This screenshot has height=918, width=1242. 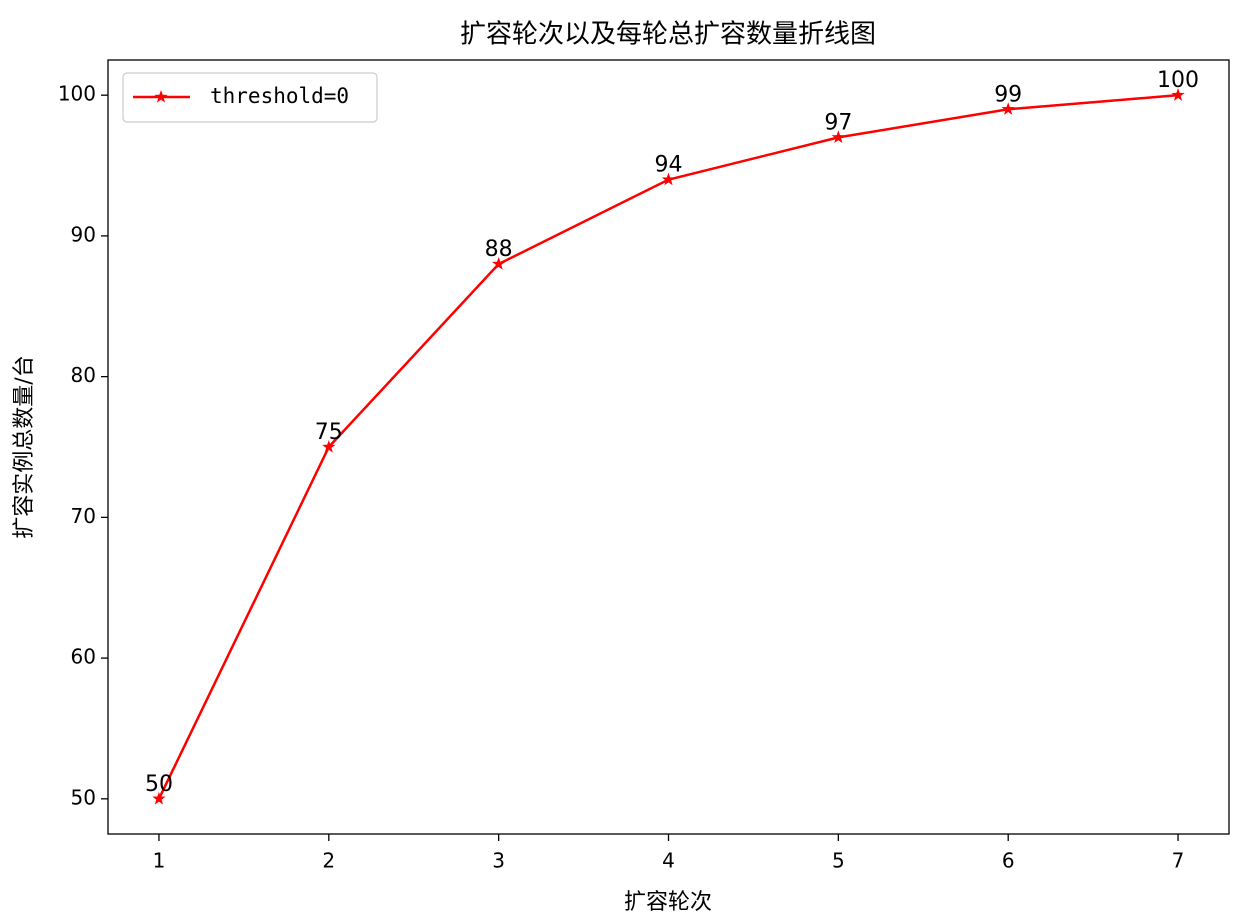 What do you see at coordinates (83, 516) in the screenshot?
I see `y-tick-label: 70` at bounding box center [83, 516].